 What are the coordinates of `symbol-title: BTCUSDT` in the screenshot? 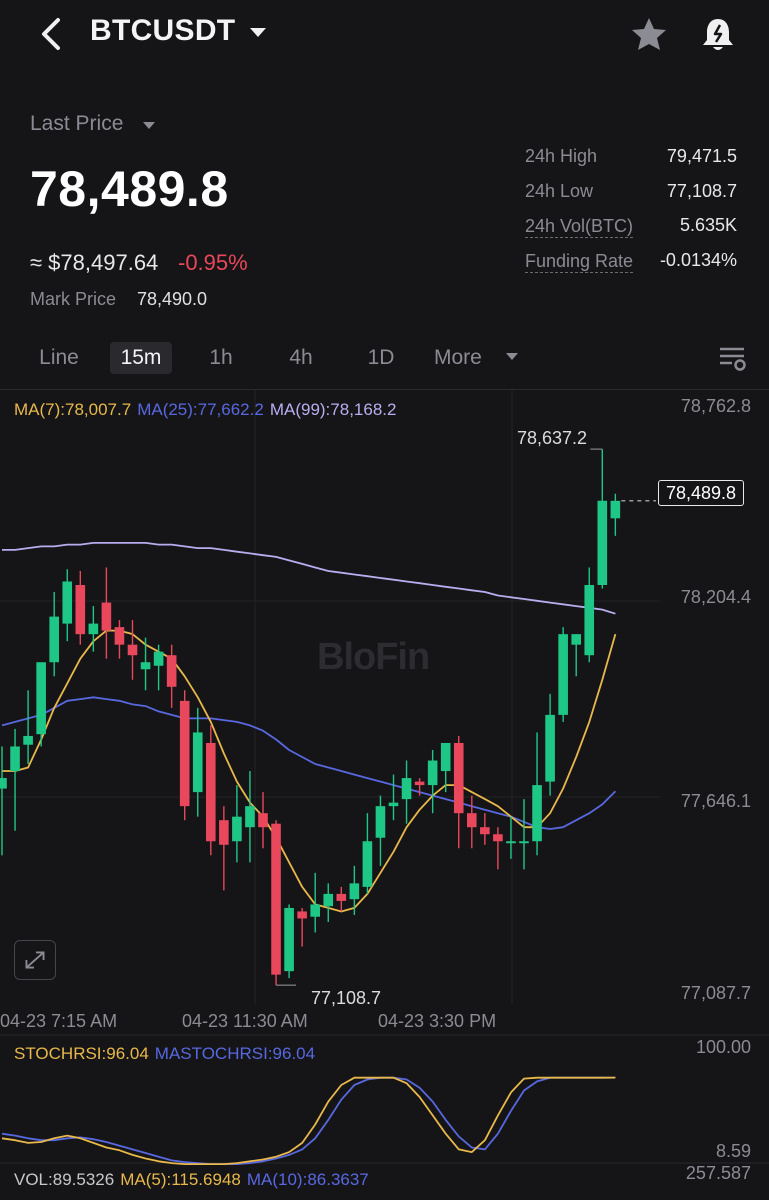 It's located at (163, 30).